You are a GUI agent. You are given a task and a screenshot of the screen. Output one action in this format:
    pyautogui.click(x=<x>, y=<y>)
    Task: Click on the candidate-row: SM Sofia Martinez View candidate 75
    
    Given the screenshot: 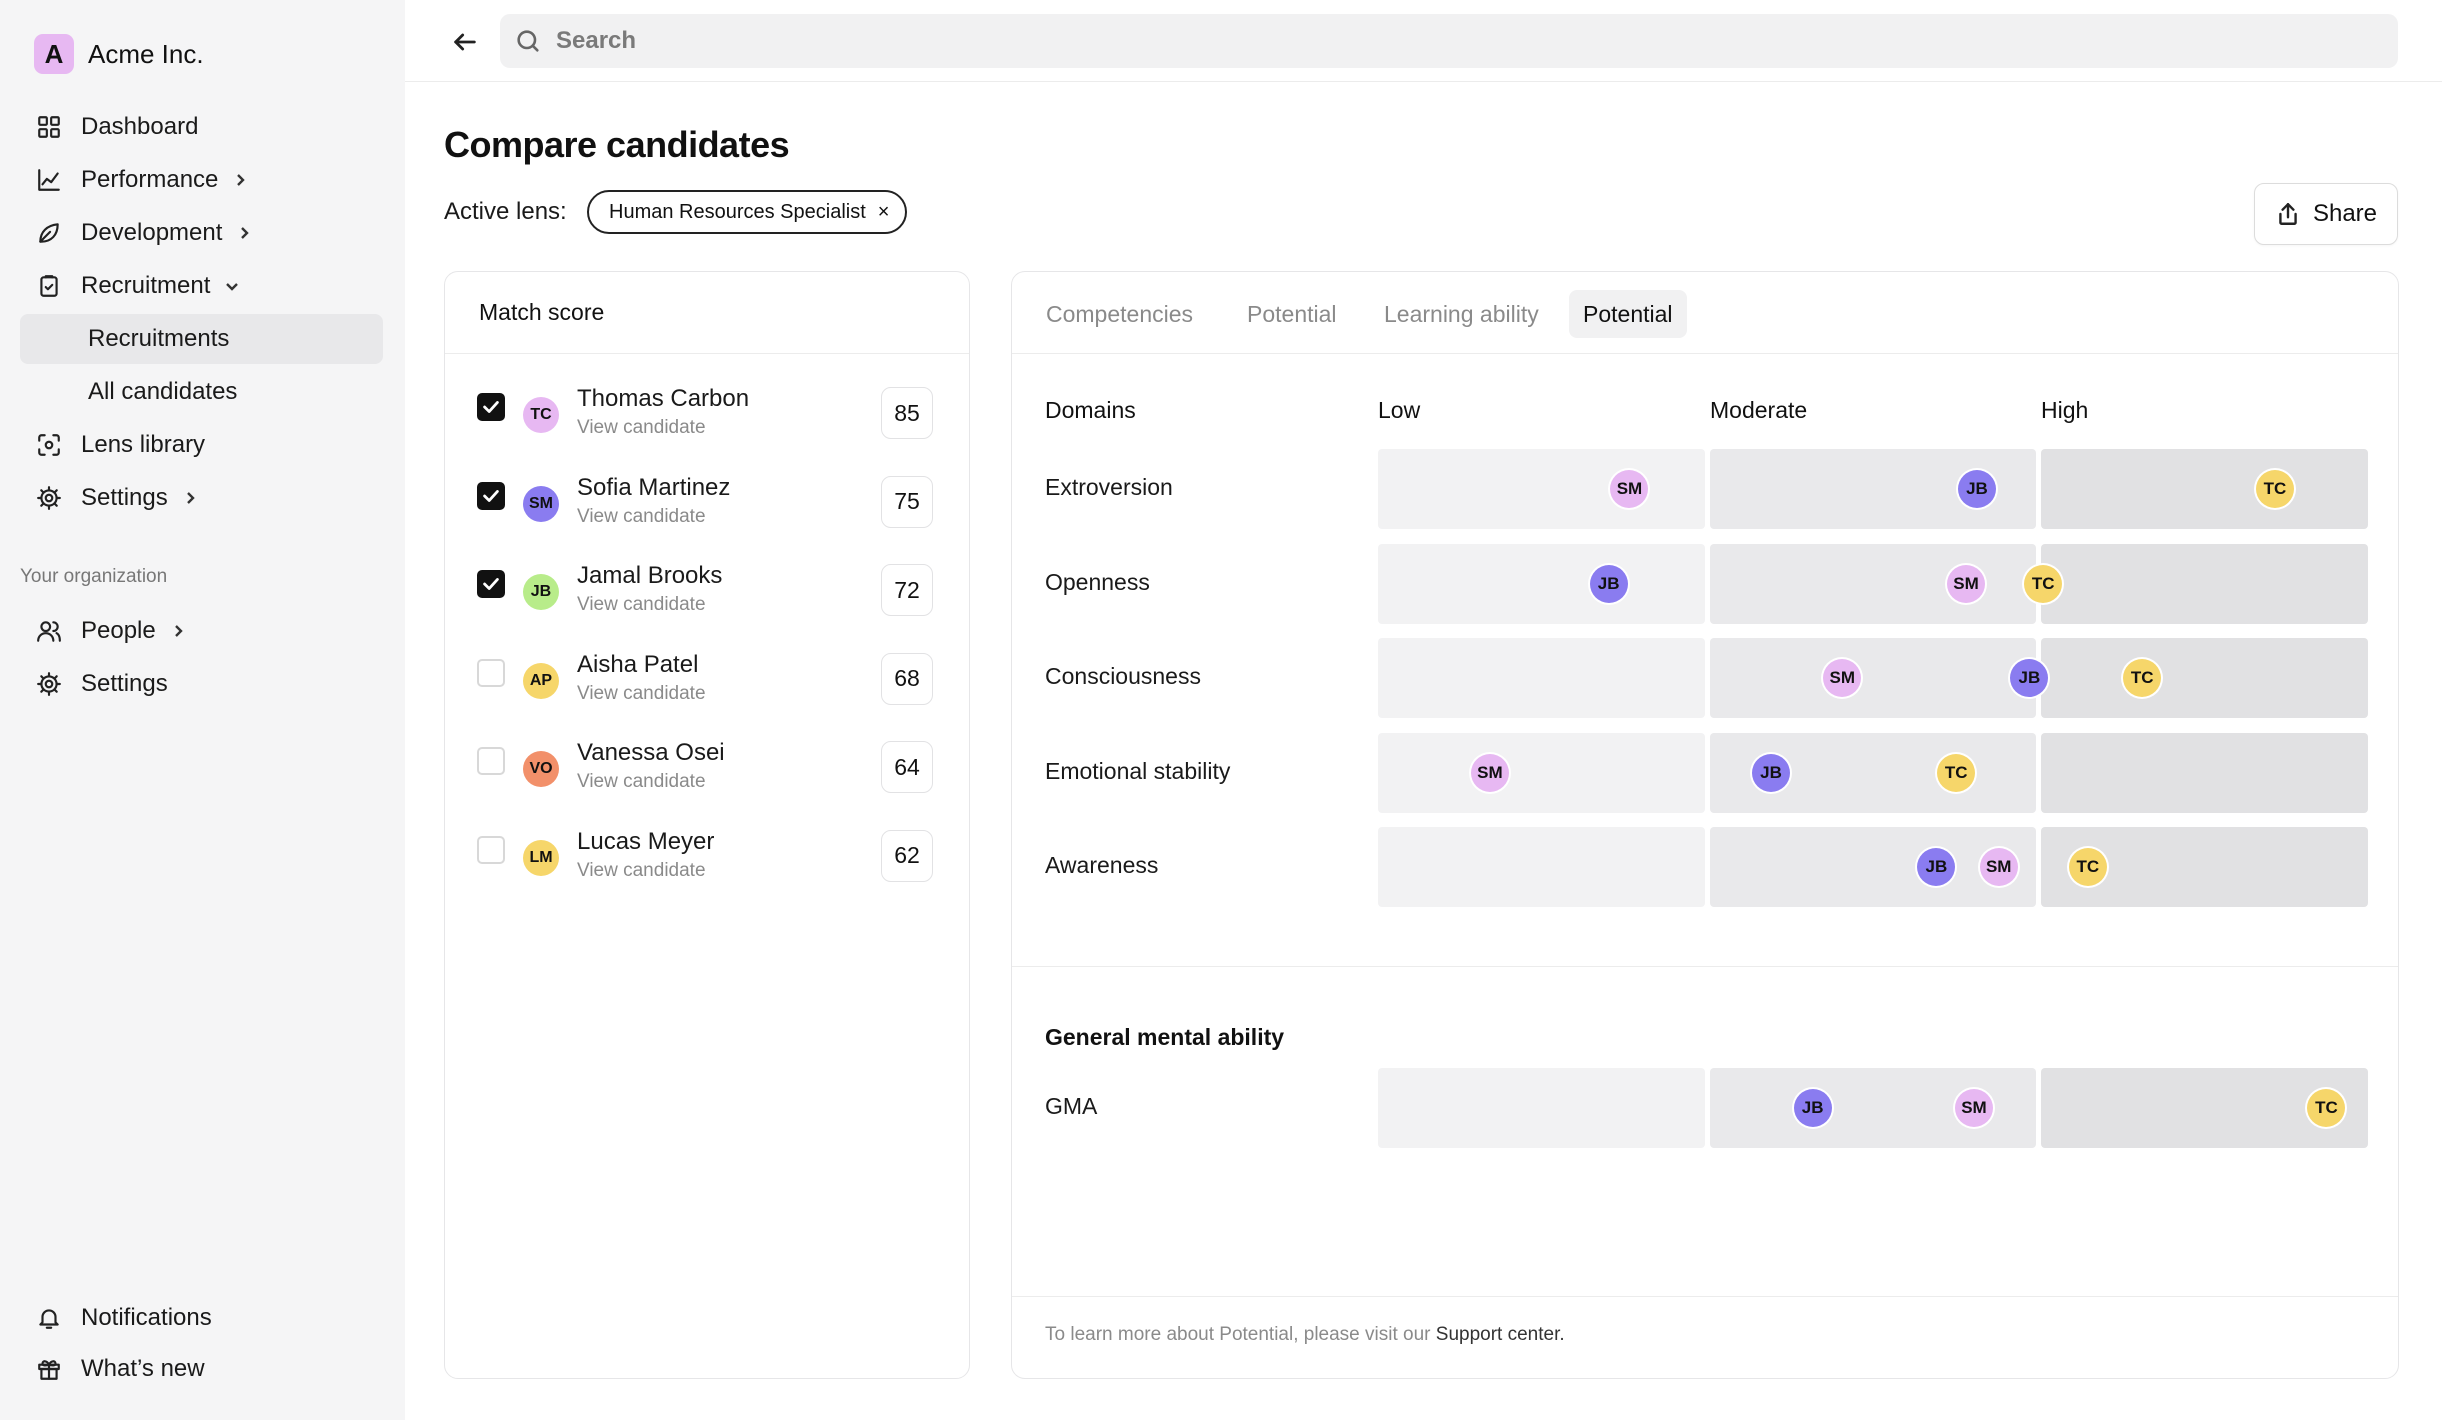 What is the action you would take?
    pyautogui.click(x=708, y=506)
    